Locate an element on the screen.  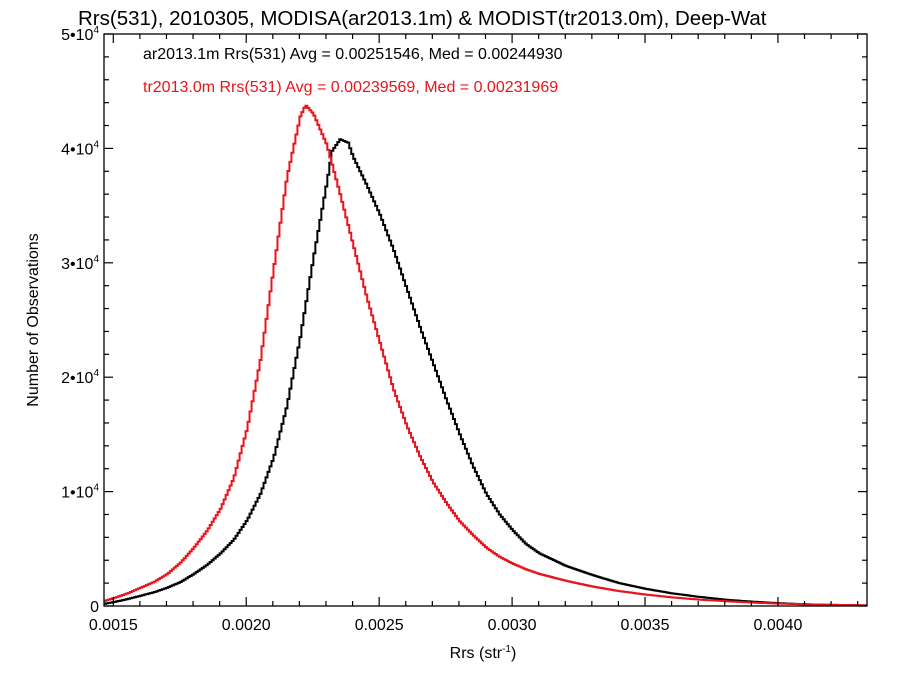
y-tick-label: 0 is located at coordinates (94, 607).